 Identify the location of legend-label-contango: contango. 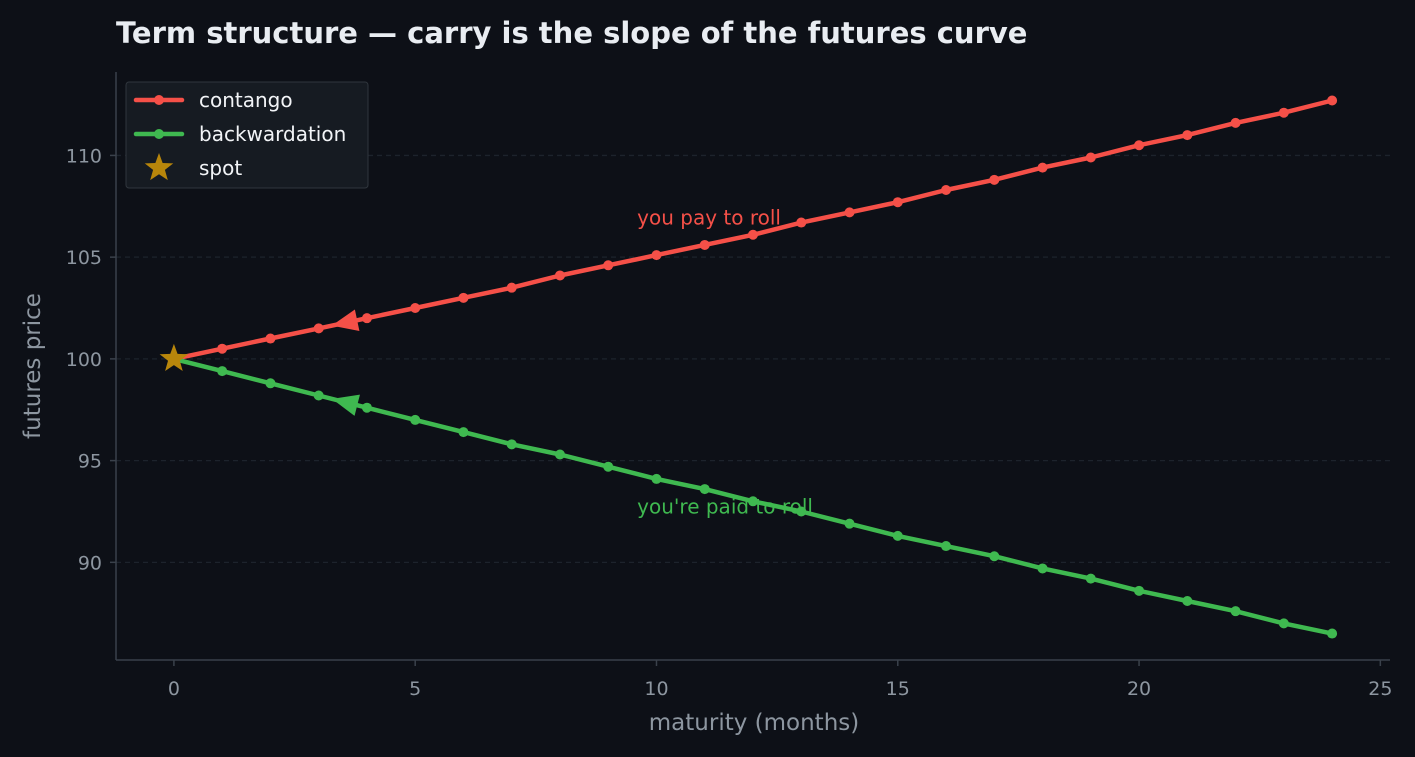
(246, 100).